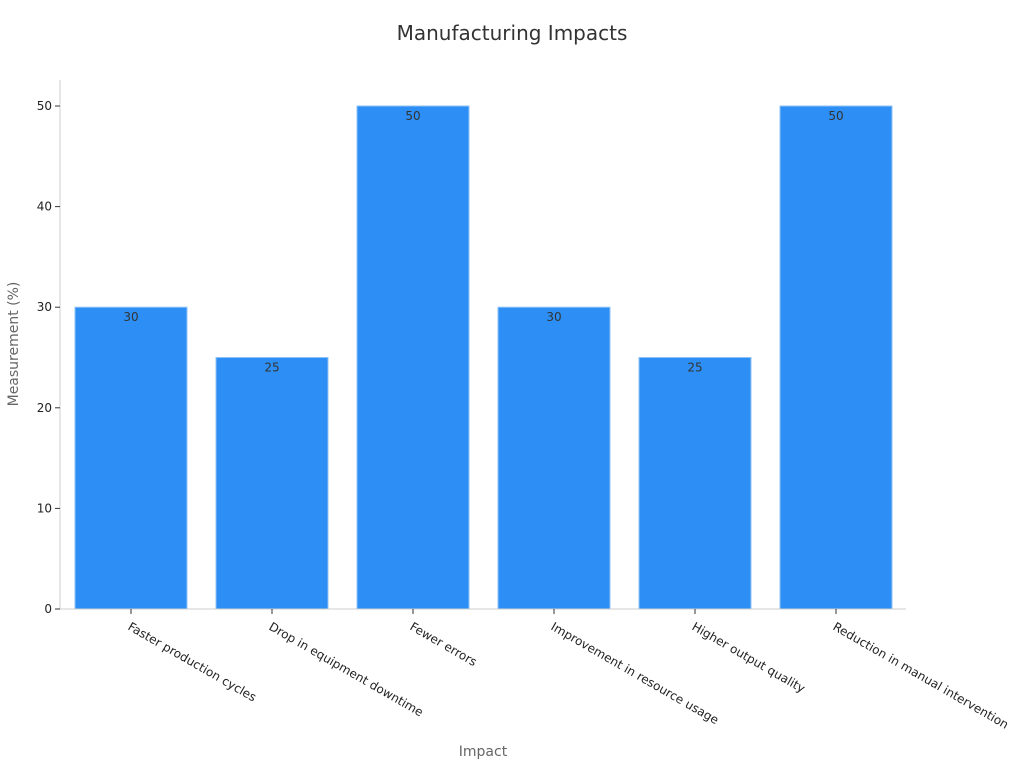 This screenshot has height=768, width=1024. I want to click on x-axis-title: Impact, so click(483, 752).